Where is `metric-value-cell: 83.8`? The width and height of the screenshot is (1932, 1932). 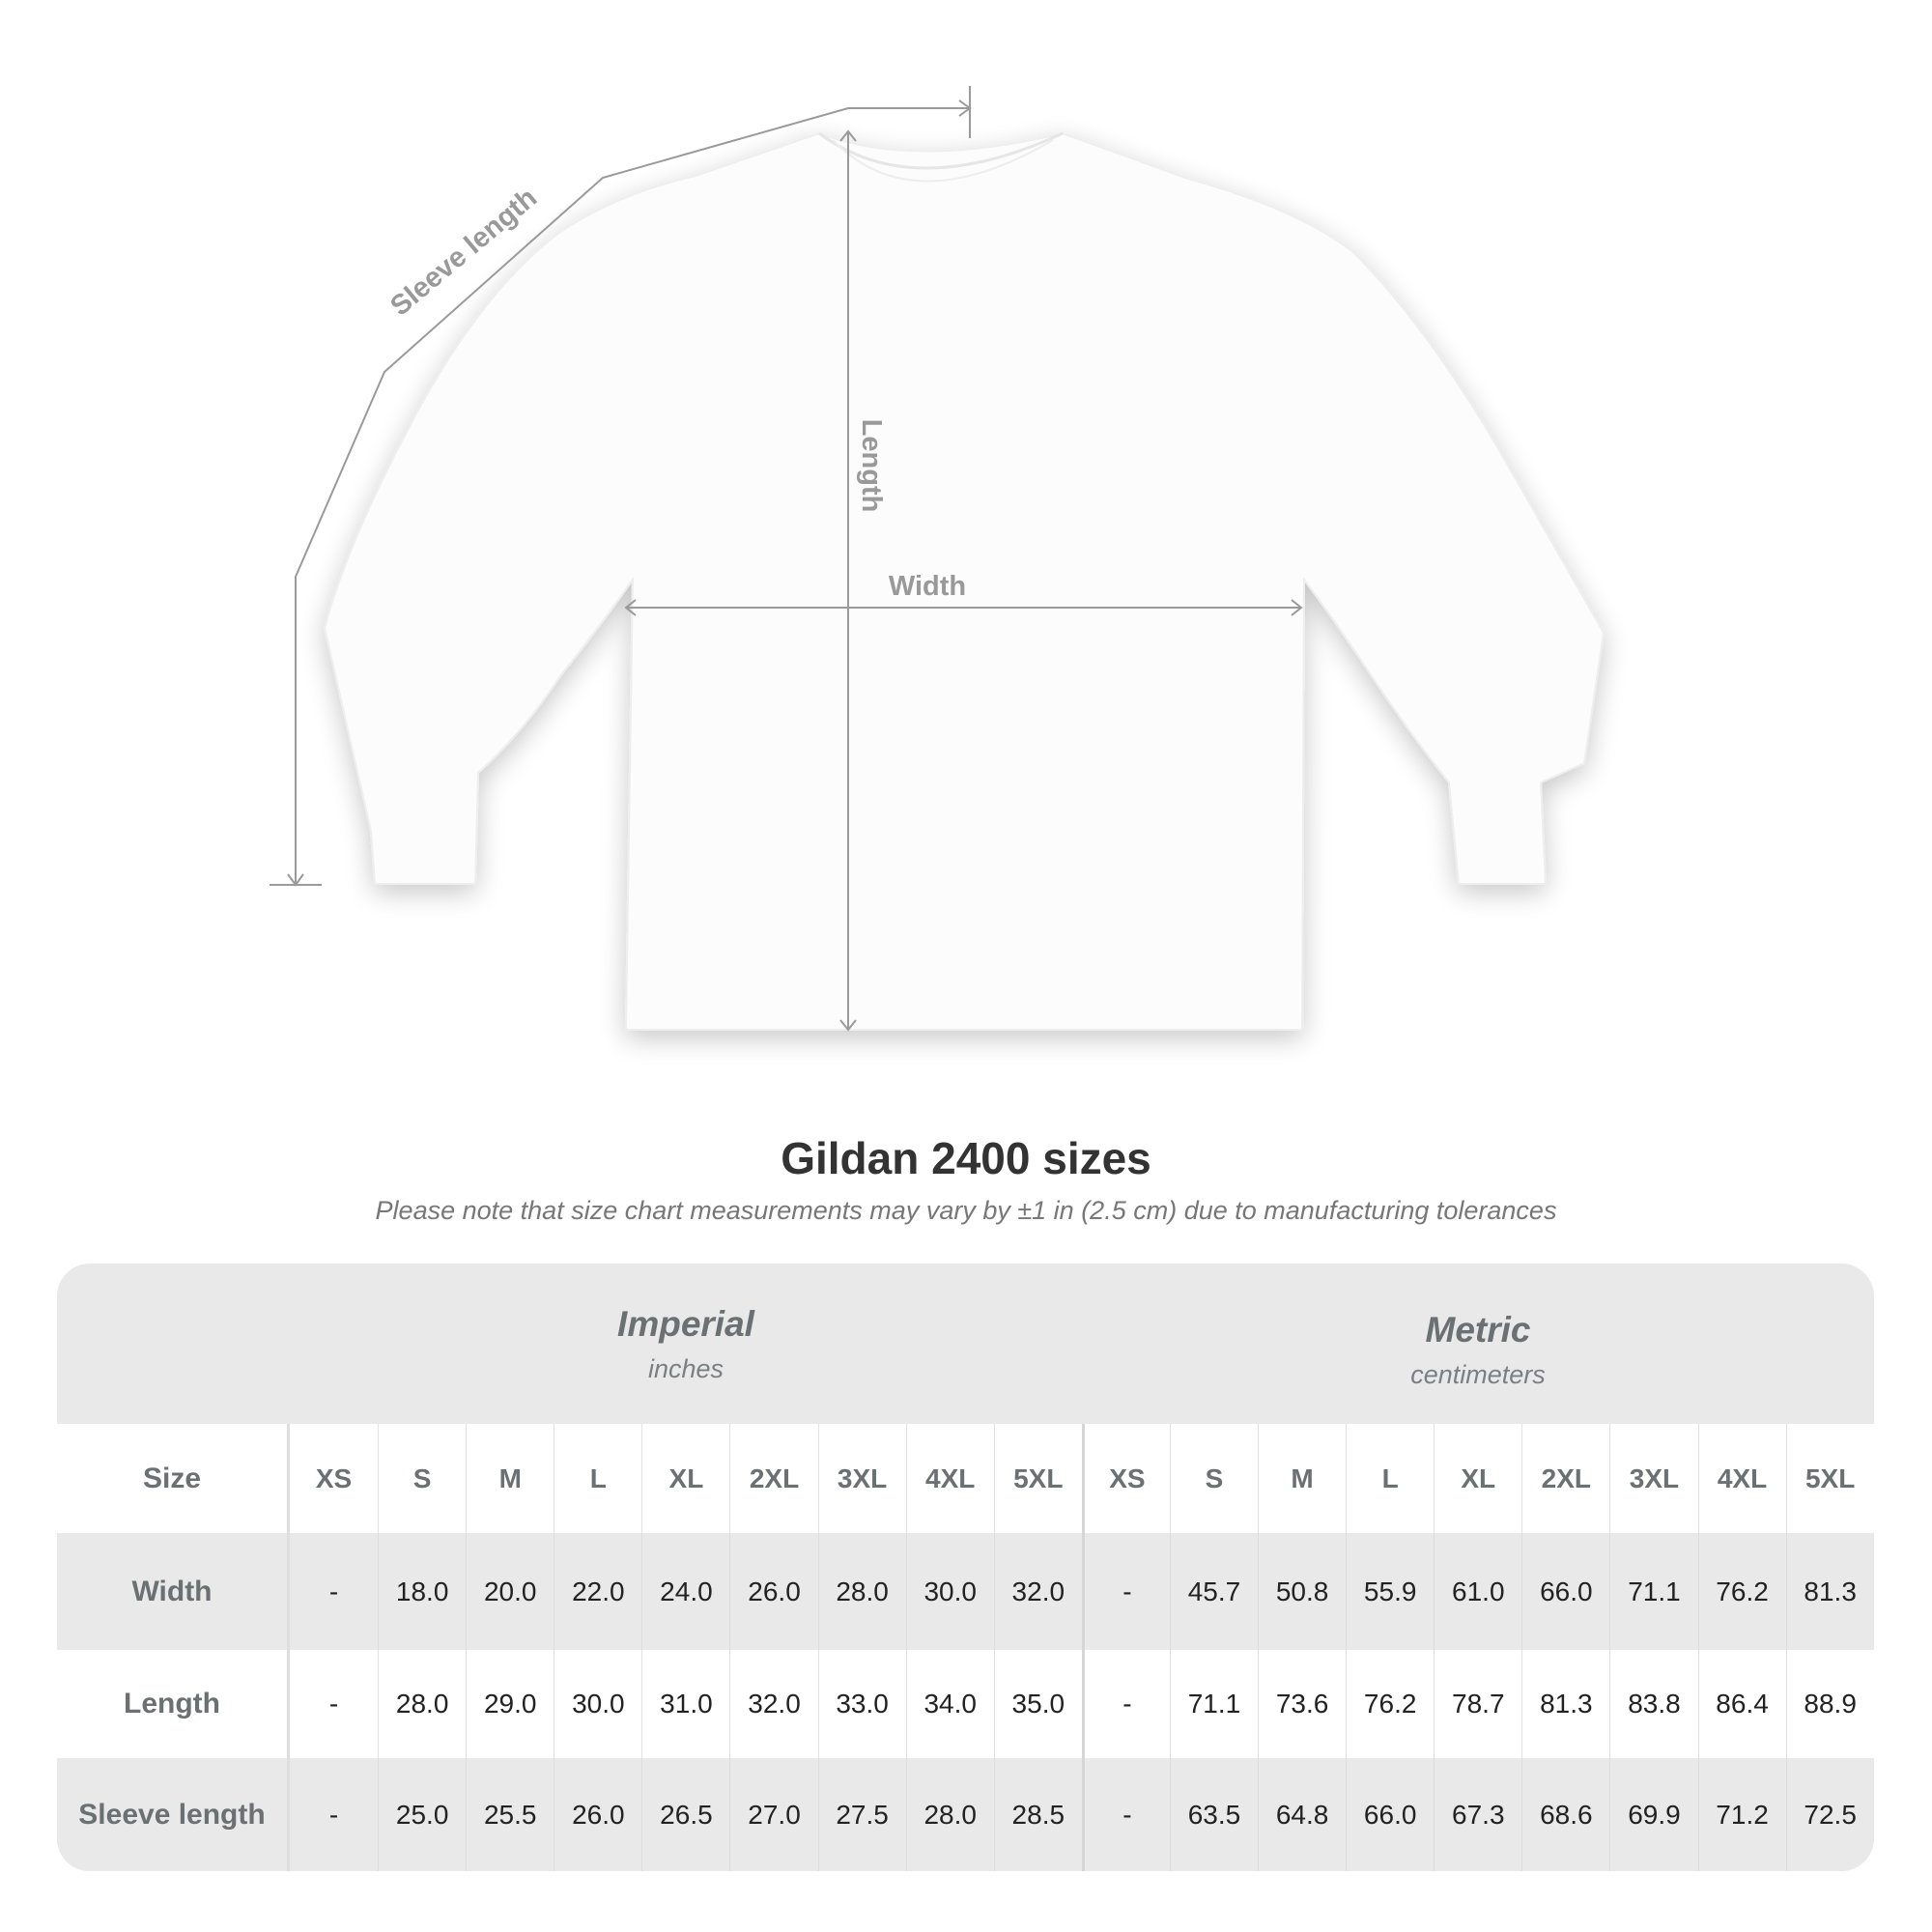 metric-value-cell: 83.8 is located at coordinates (1653, 1704).